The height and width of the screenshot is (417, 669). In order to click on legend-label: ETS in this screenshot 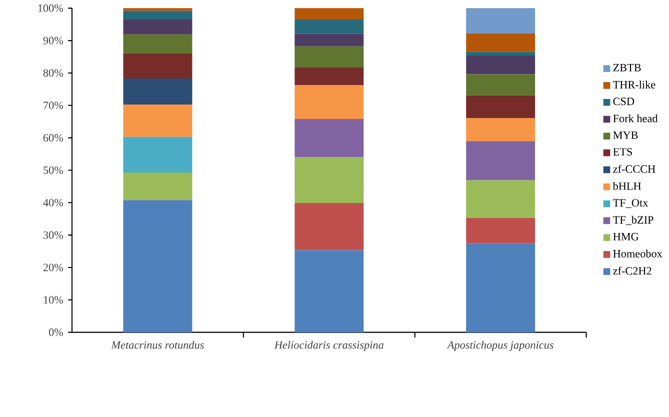, I will do `click(622, 152)`.